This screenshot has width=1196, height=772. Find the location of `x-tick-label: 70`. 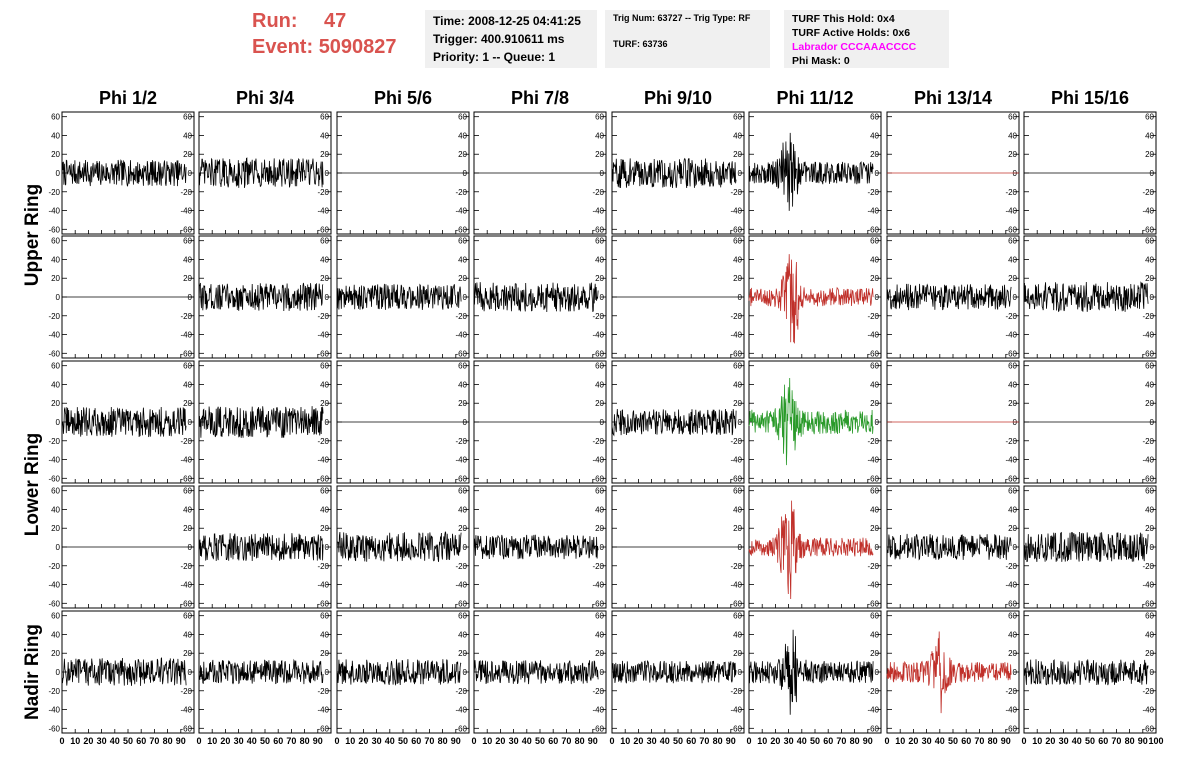

x-tick-label: 70 is located at coordinates (979, 741).